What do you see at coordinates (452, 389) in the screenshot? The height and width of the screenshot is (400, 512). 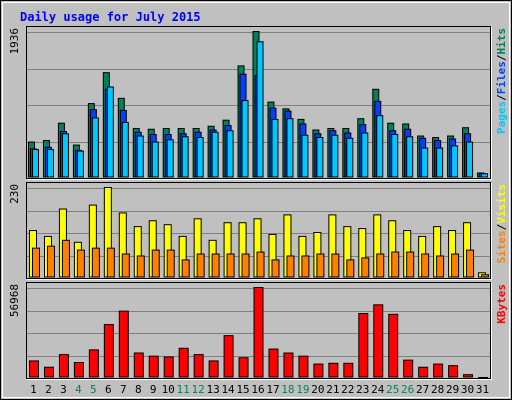 I see `x-tick-label-29: 29` at bounding box center [452, 389].